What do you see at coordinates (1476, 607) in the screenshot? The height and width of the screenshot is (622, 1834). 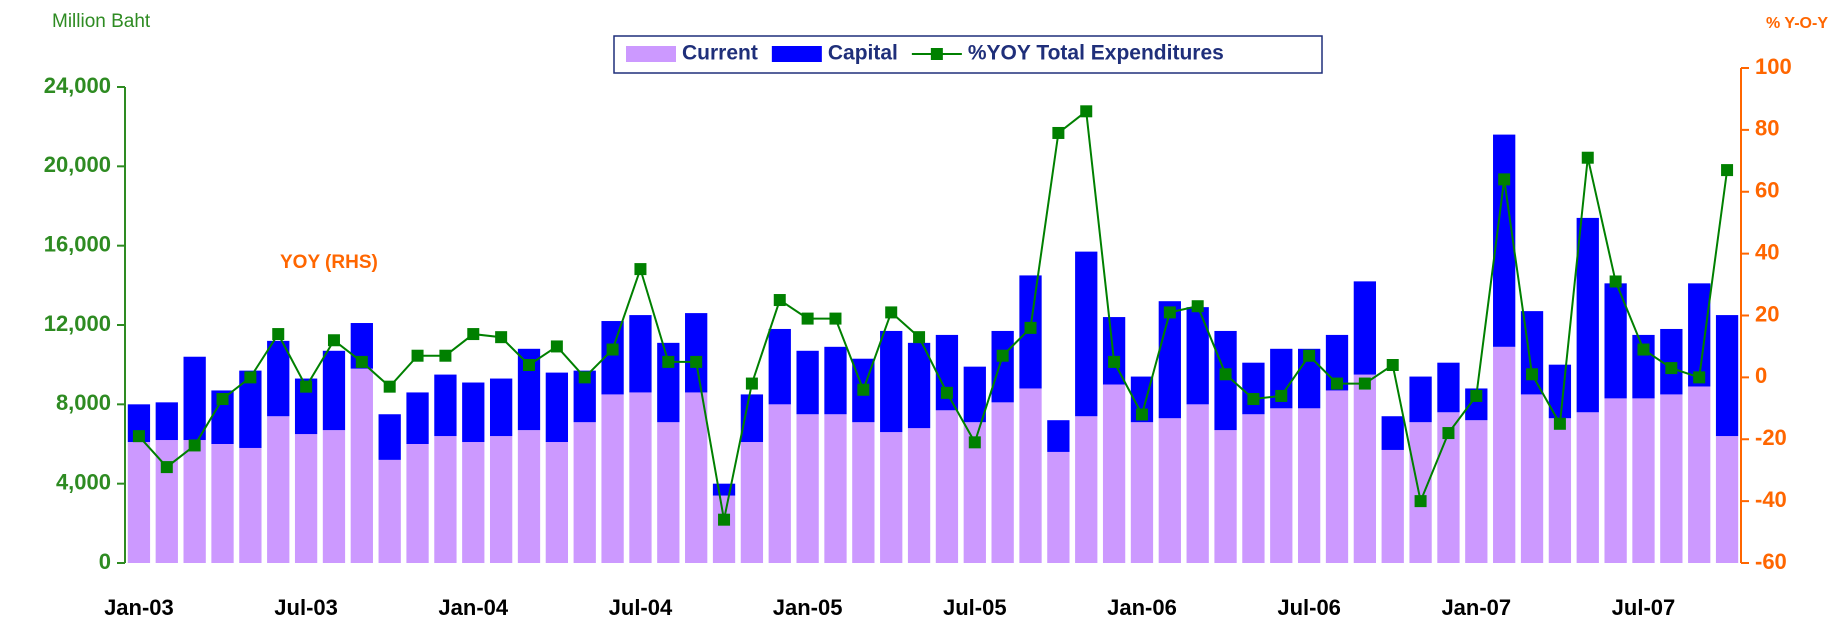 I see `x-tick-label: Jan-07` at bounding box center [1476, 607].